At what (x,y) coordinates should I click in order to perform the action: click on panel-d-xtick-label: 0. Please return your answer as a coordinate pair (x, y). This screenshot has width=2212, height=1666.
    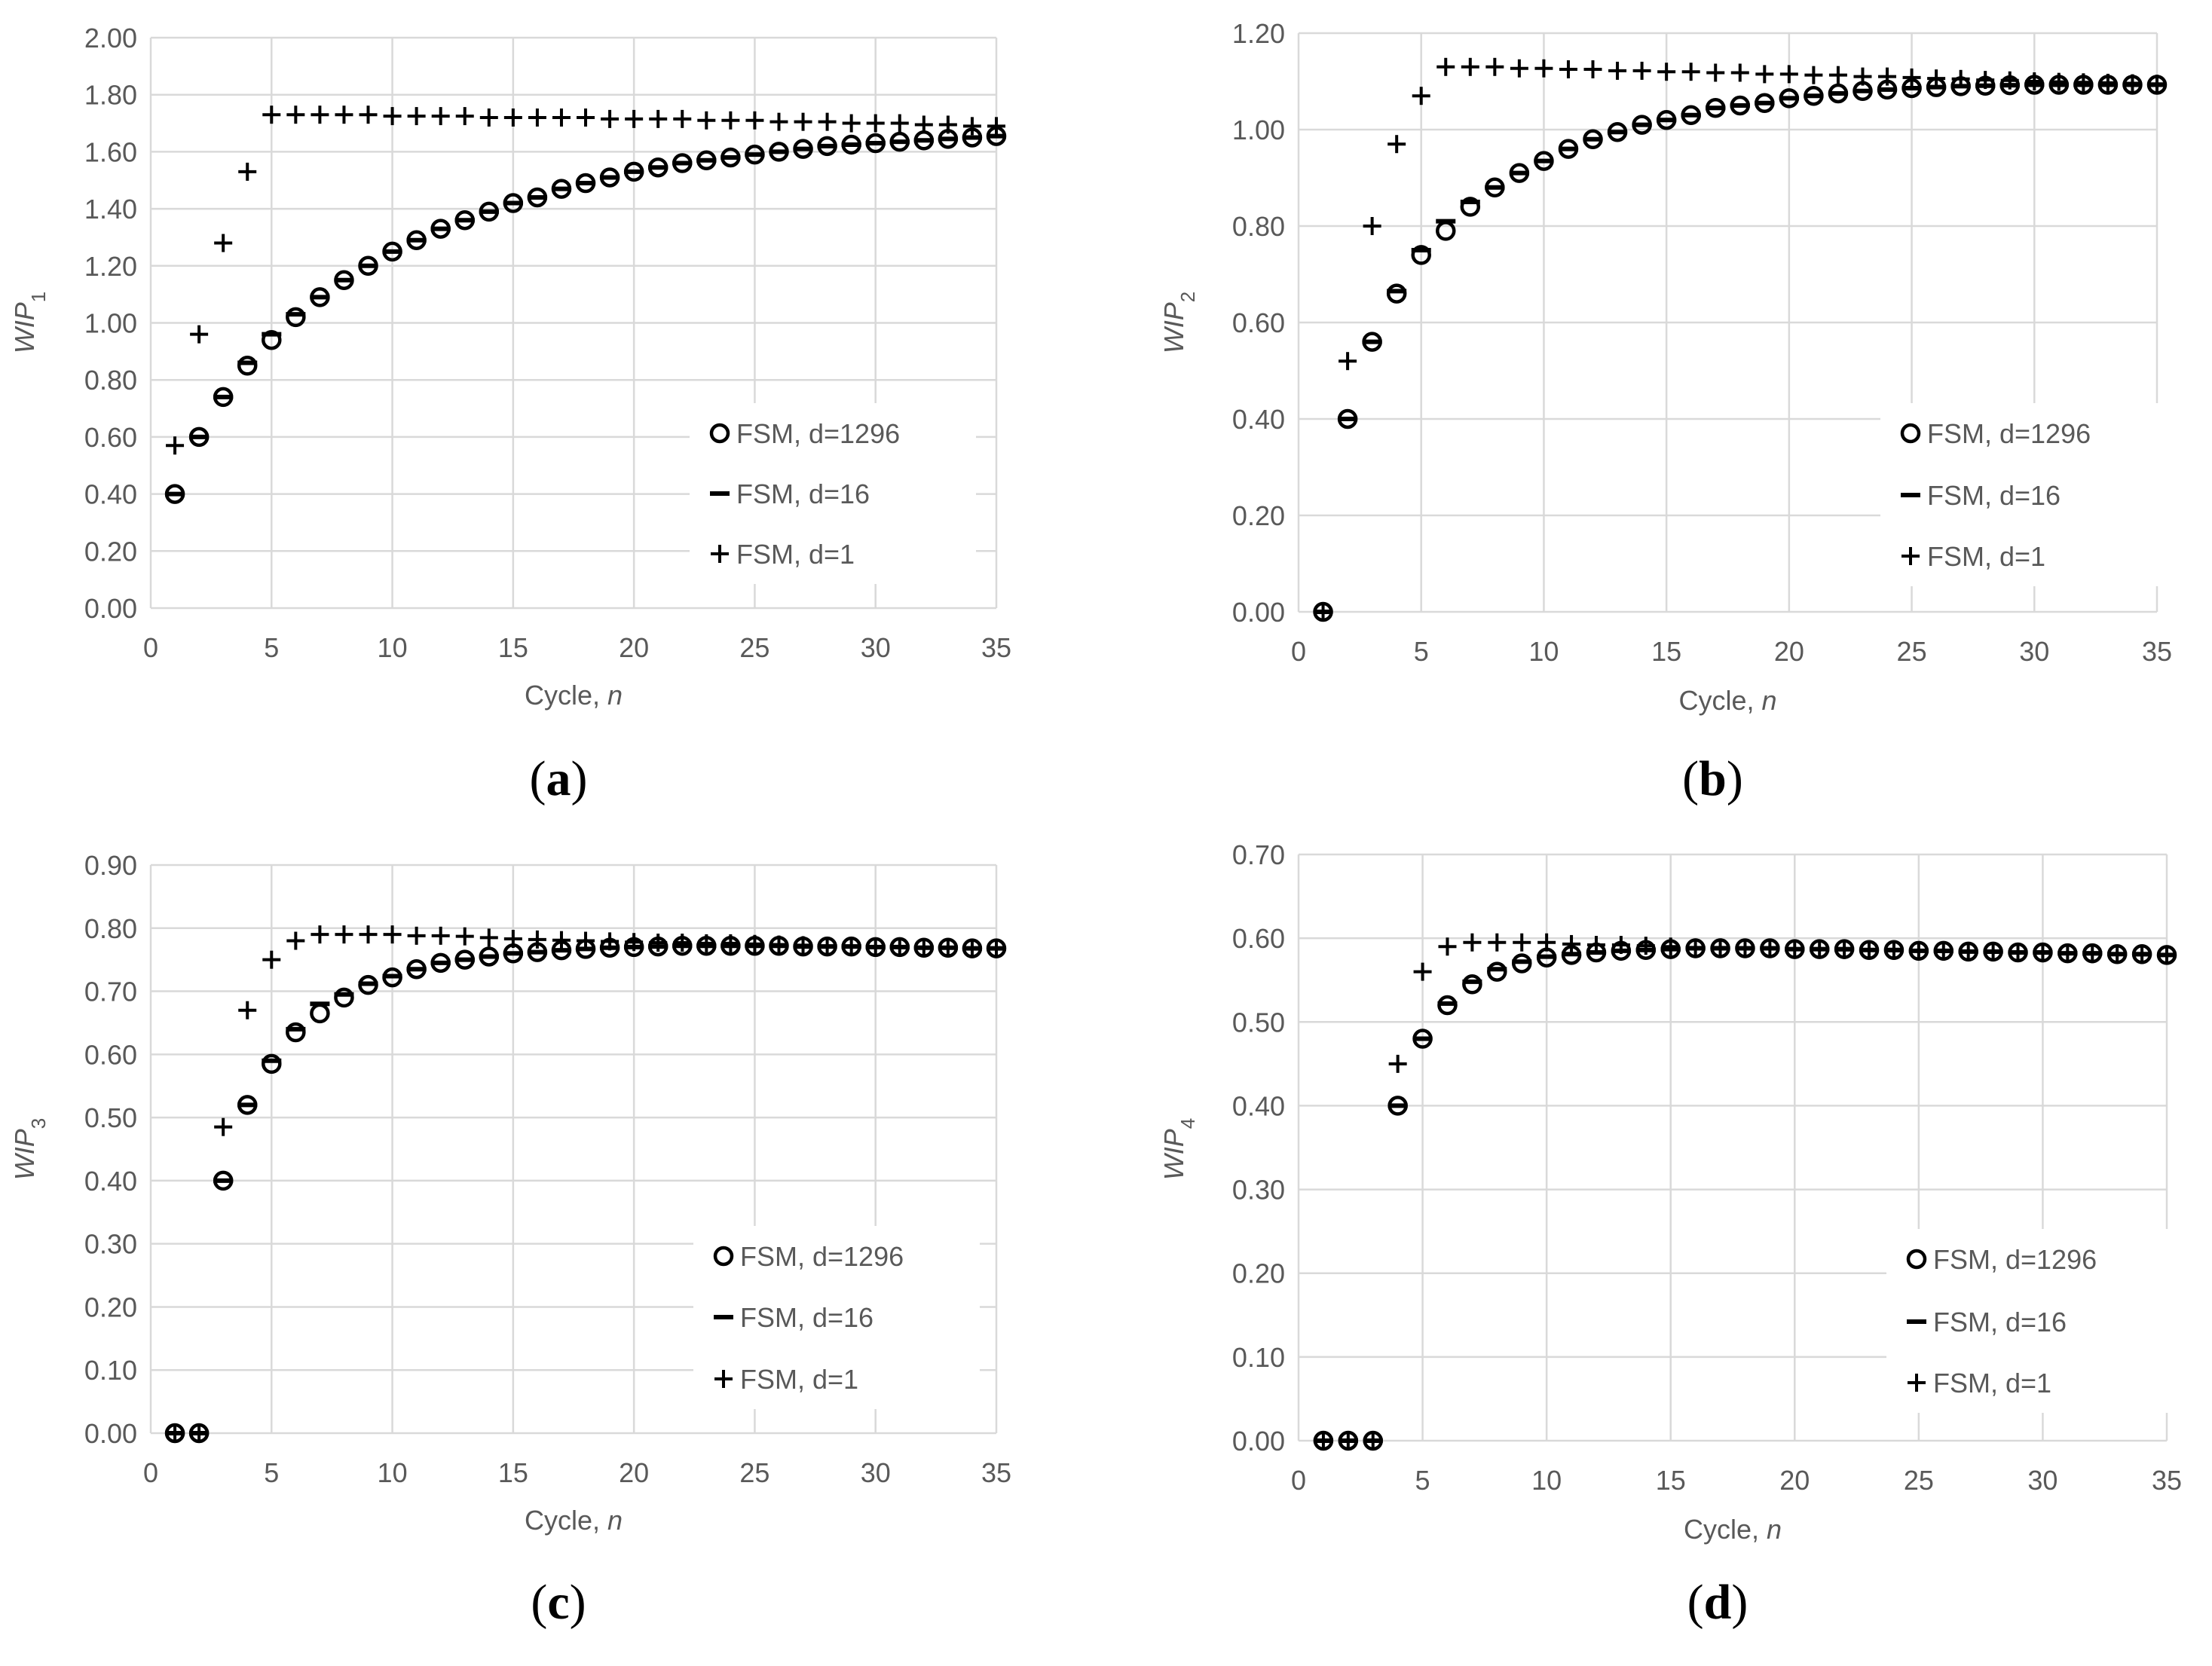
    Looking at the image, I should click on (1299, 1480).